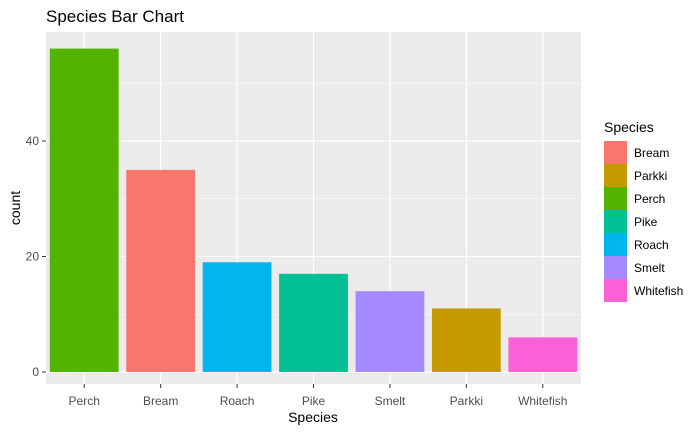 This screenshot has width=700, height=432. What do you see at coordinates (314, 401) in the screenshot?
I see `x-tick-label: Pike` at bounding box center [314, 401].